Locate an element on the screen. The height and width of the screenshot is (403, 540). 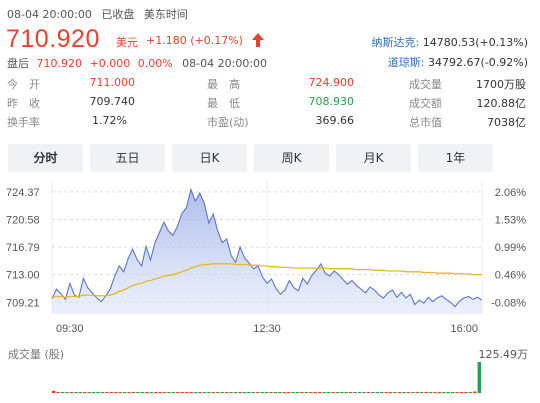
tab-five-day: 五日 is located at coordinates (127, 158).